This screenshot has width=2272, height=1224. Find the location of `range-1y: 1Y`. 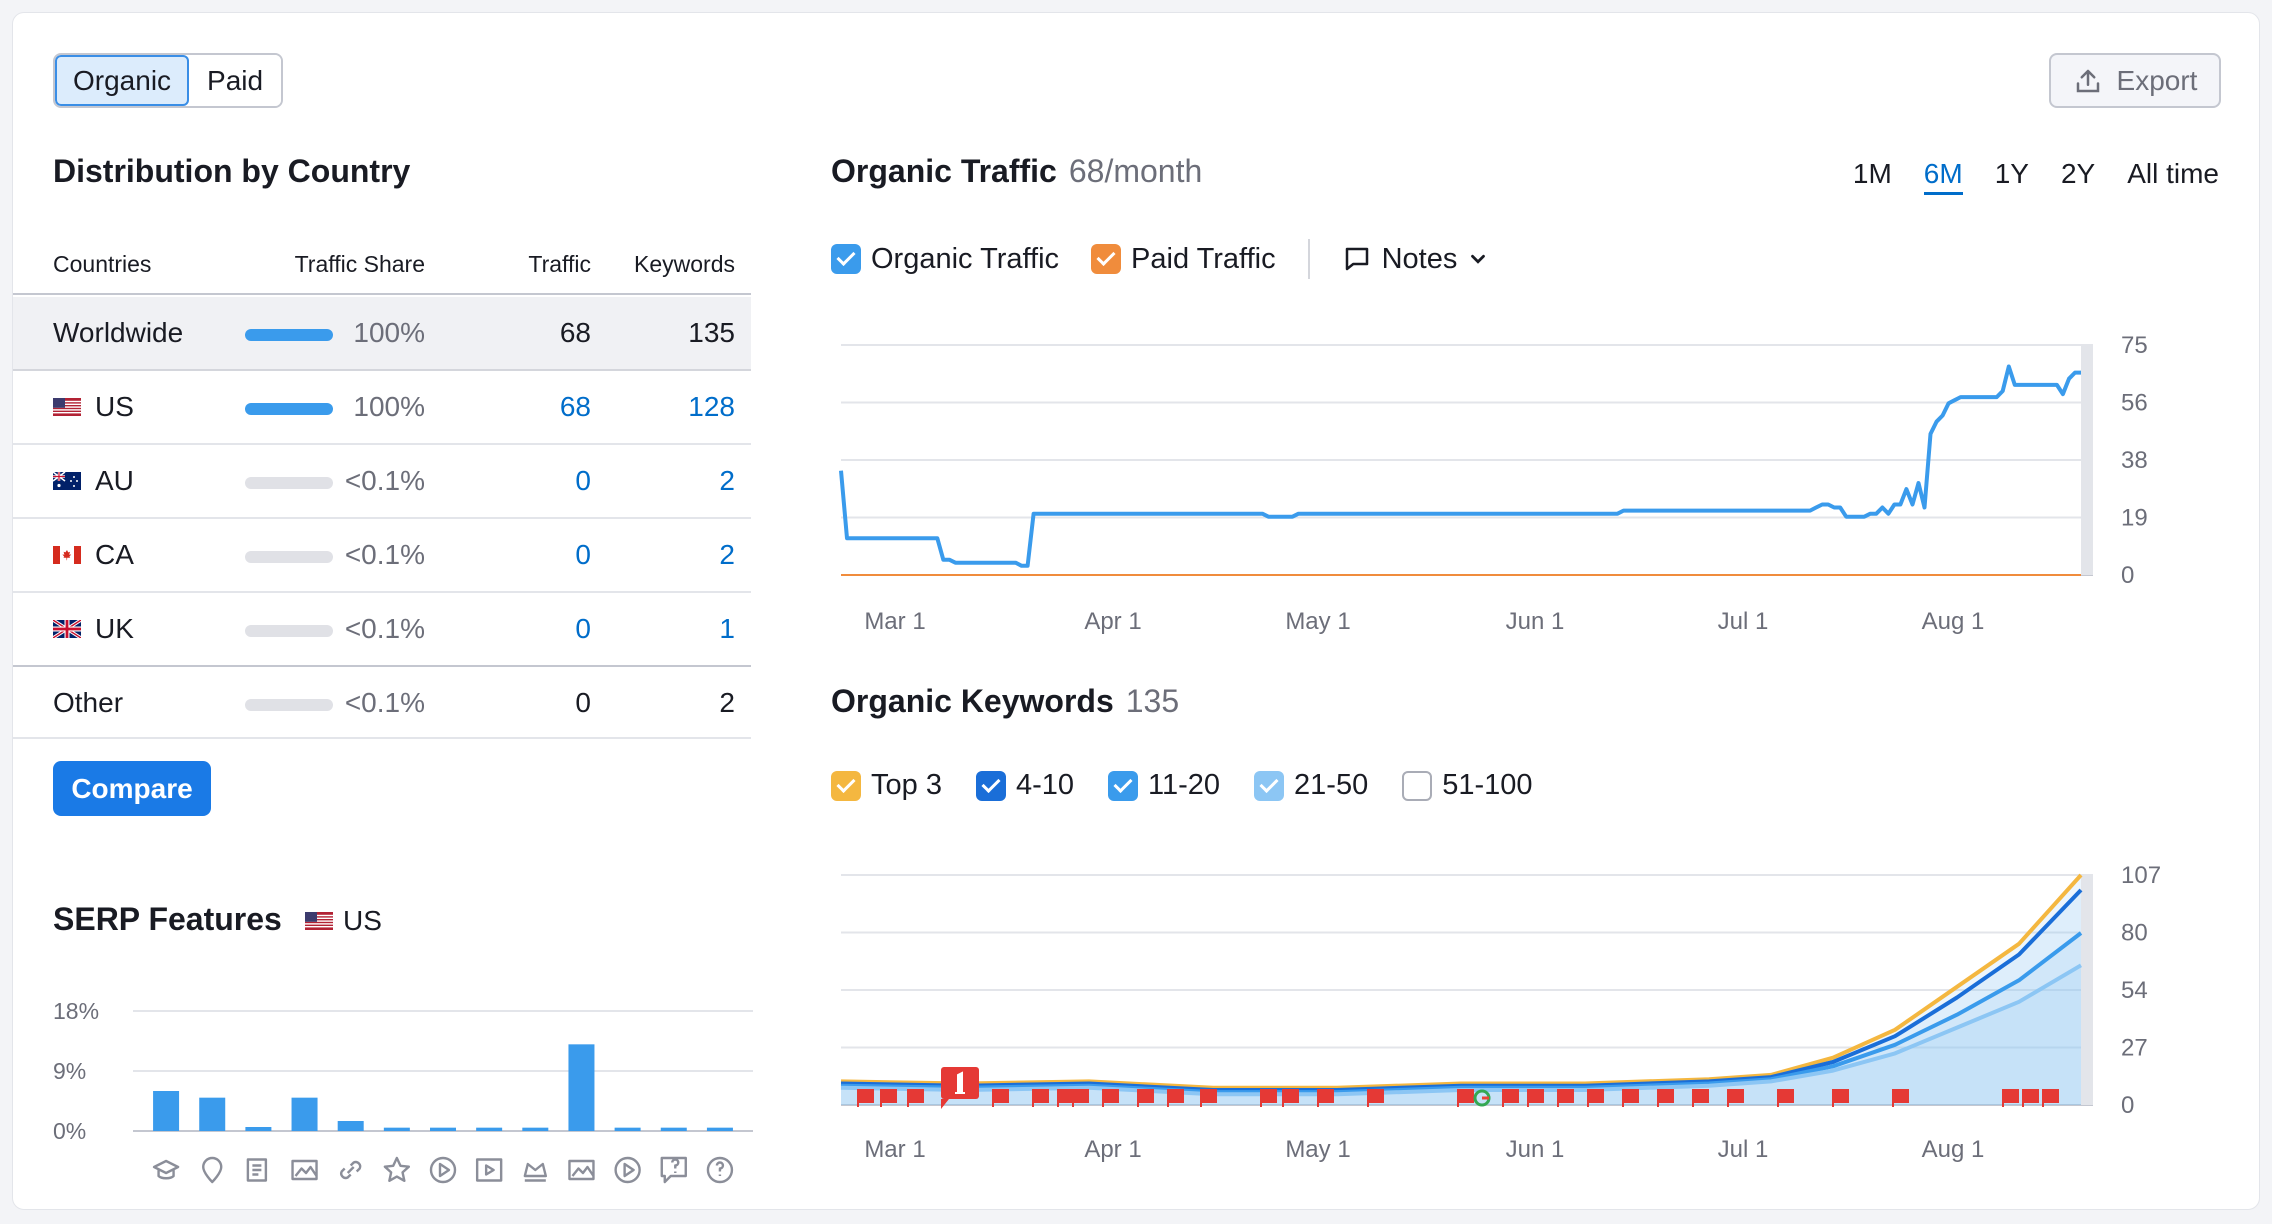

range-1y: 1Y is located at coordinates (2011, 173).